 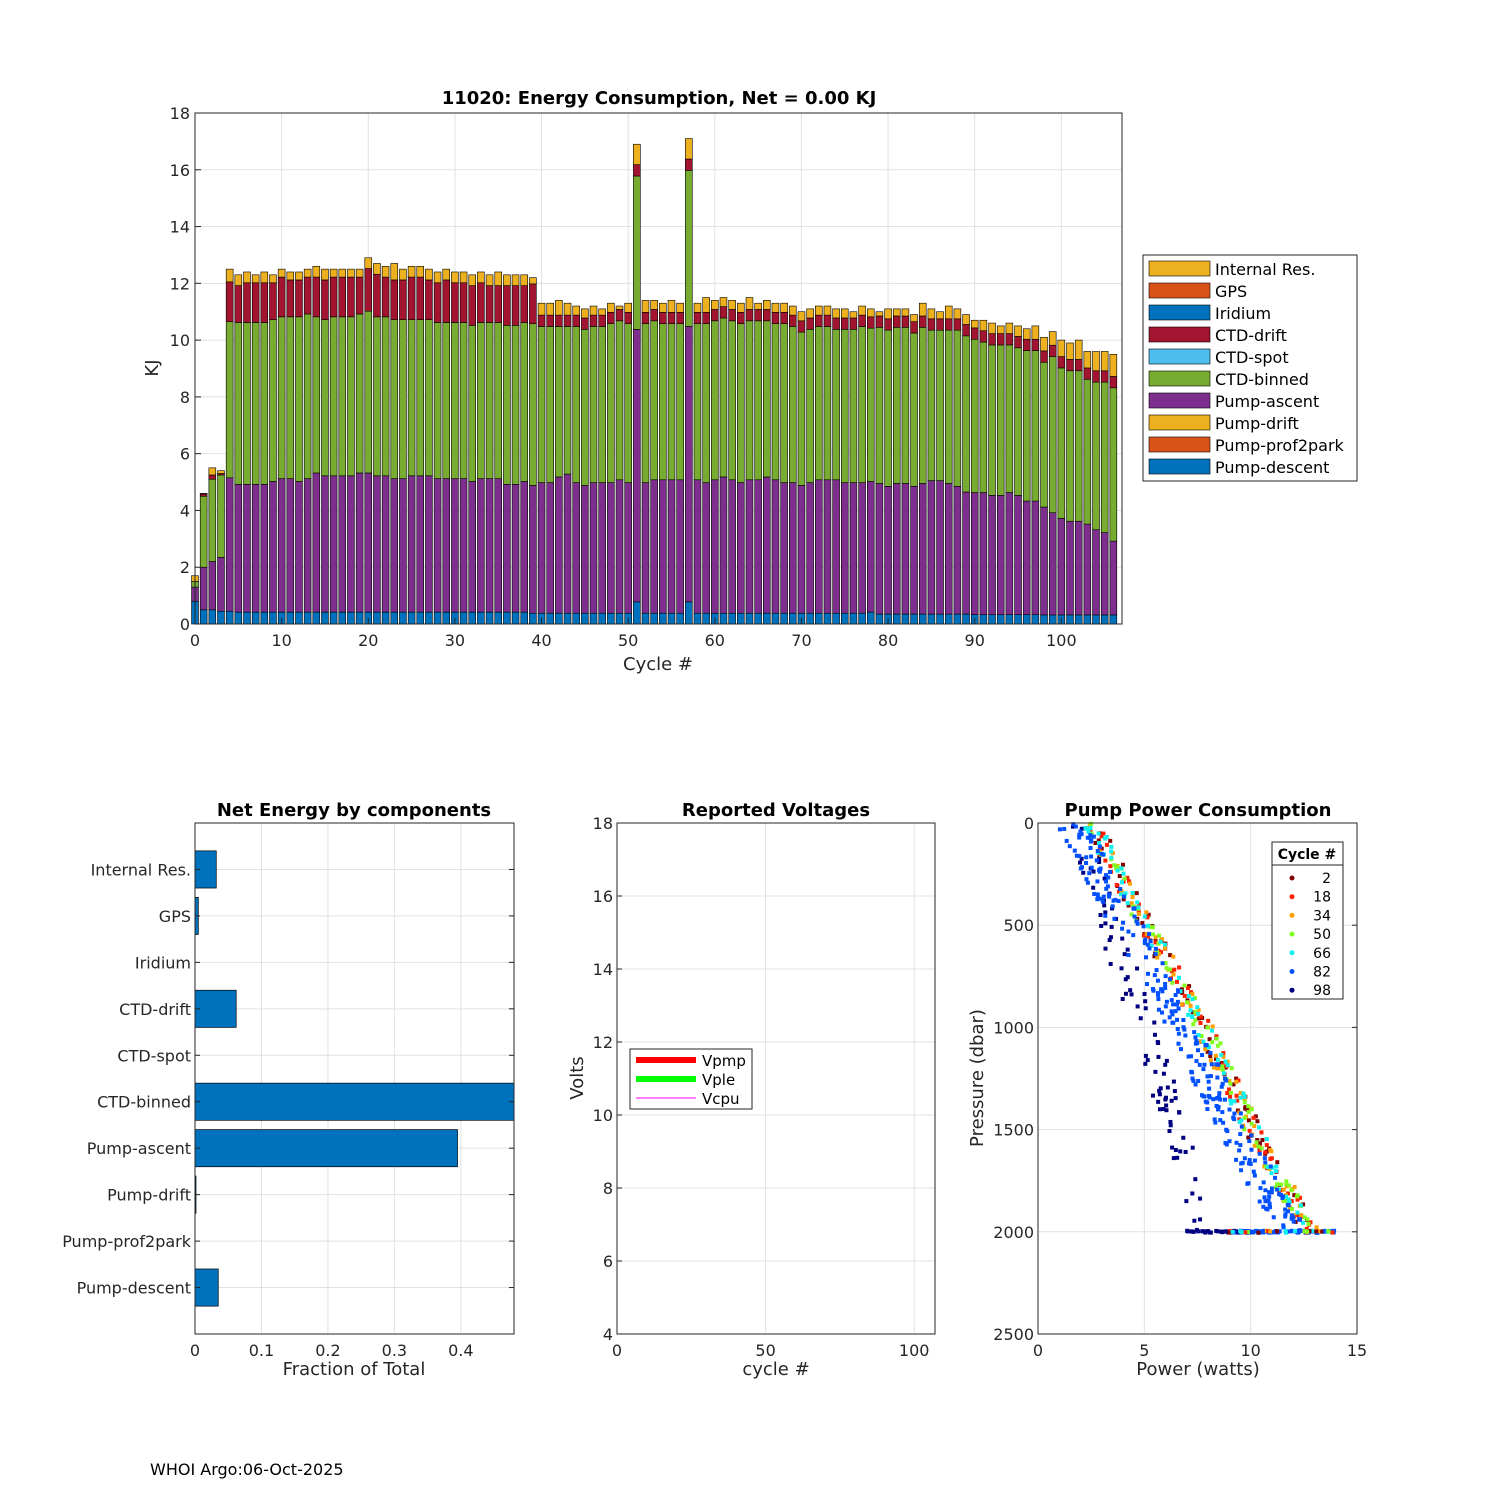 What do you see at coordinates (354, 1101) in the screenshot?
I see `net-energy-bar` at bounding box center [354, 1101].